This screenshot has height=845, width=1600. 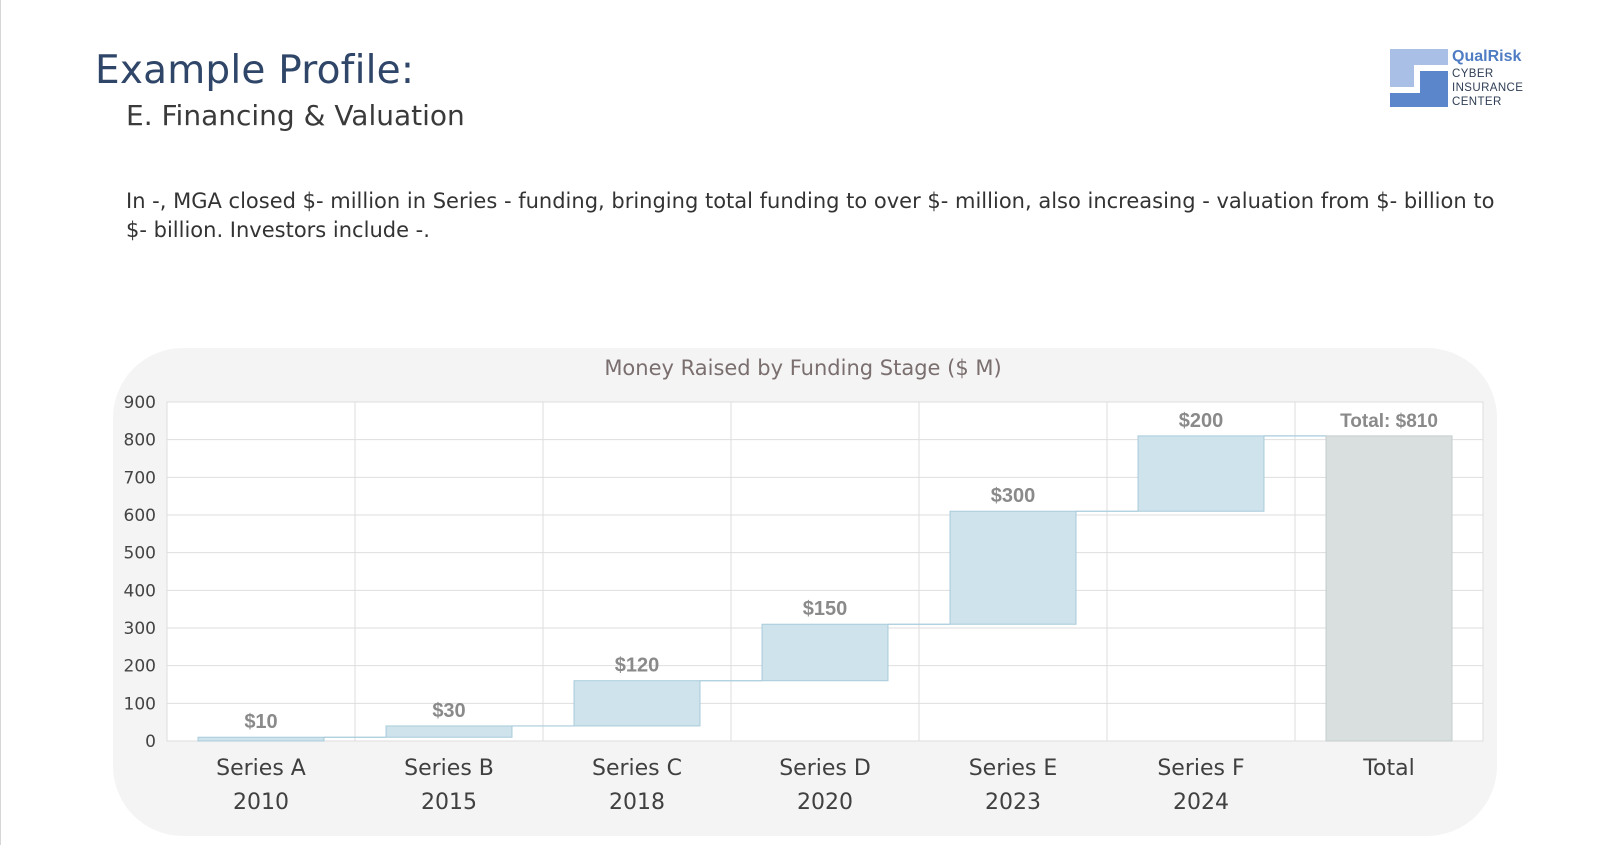 What do you see at coordinates (140, 441) in the screenshot?
I see `y-tick-label: 800` at bounding box center [140, 441].